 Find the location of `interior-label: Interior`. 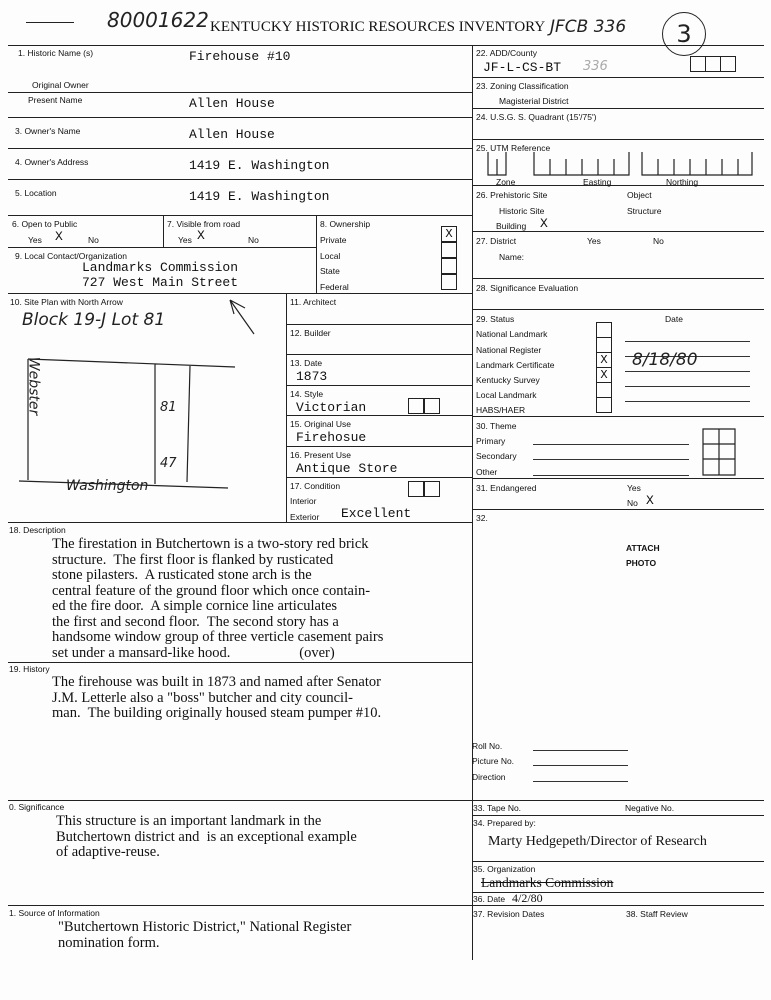

interior-label: Interior is located at coordinates (303, 501).